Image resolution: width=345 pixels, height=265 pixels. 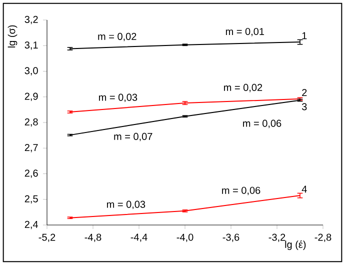 I want to click on x-tick-label: -3,6, so click(x=231, y=238).